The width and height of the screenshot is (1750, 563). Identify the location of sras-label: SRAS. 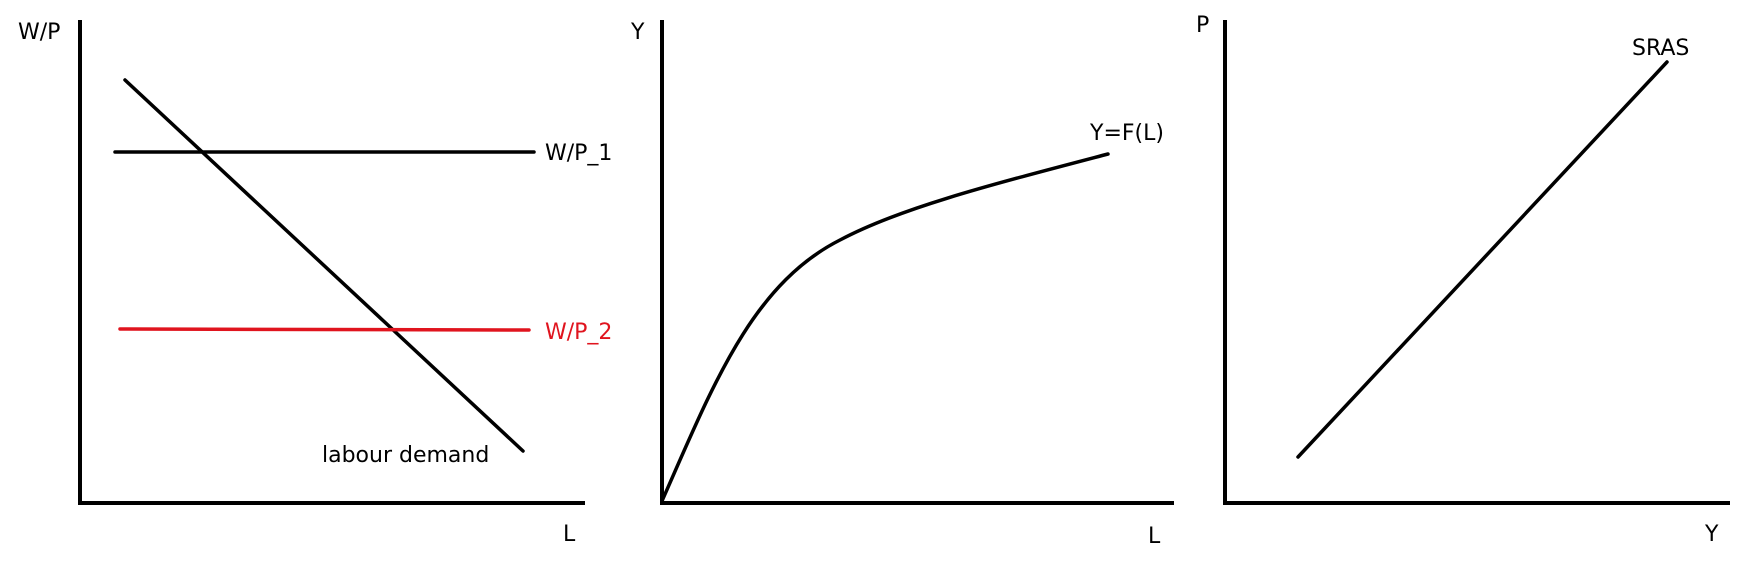
(1660, 48).